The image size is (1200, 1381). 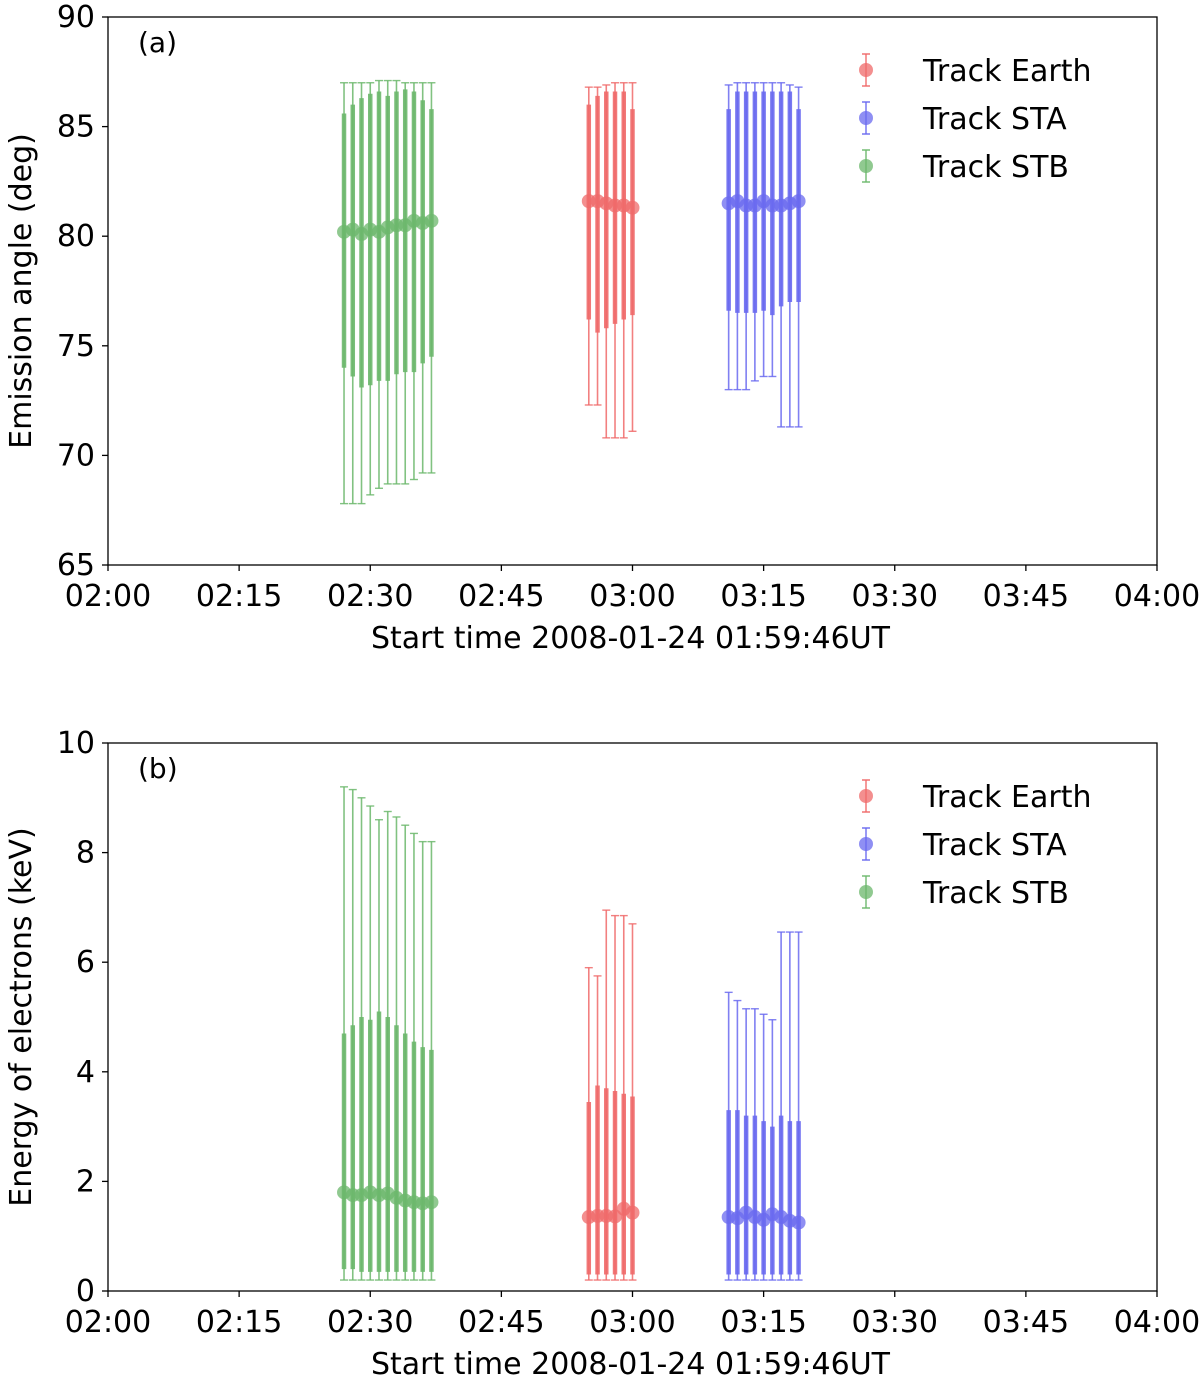 What do you see at coordinates (85, 853) in the screenshot?
I see `y-tick-label: 8` at bounding box center [85, 853].